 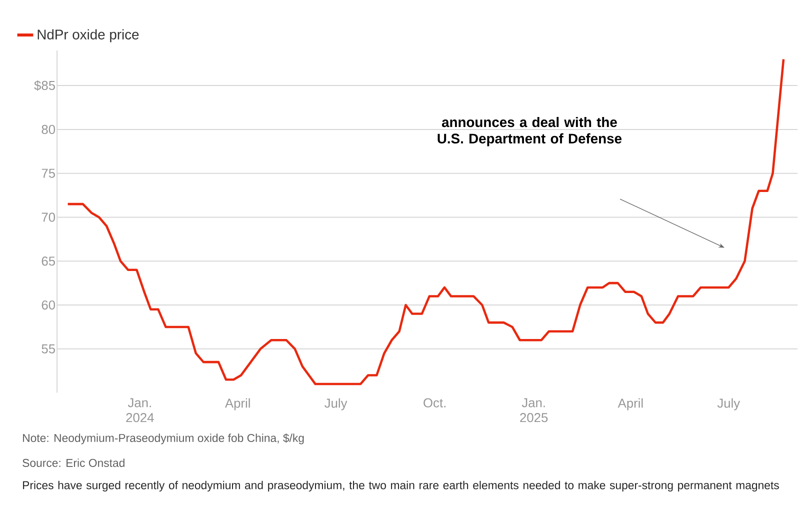 What do you see at coordinates (435, 403) in the screenshot?
I see `x-tick-label: Oct.` at bounding box center [435, 403].